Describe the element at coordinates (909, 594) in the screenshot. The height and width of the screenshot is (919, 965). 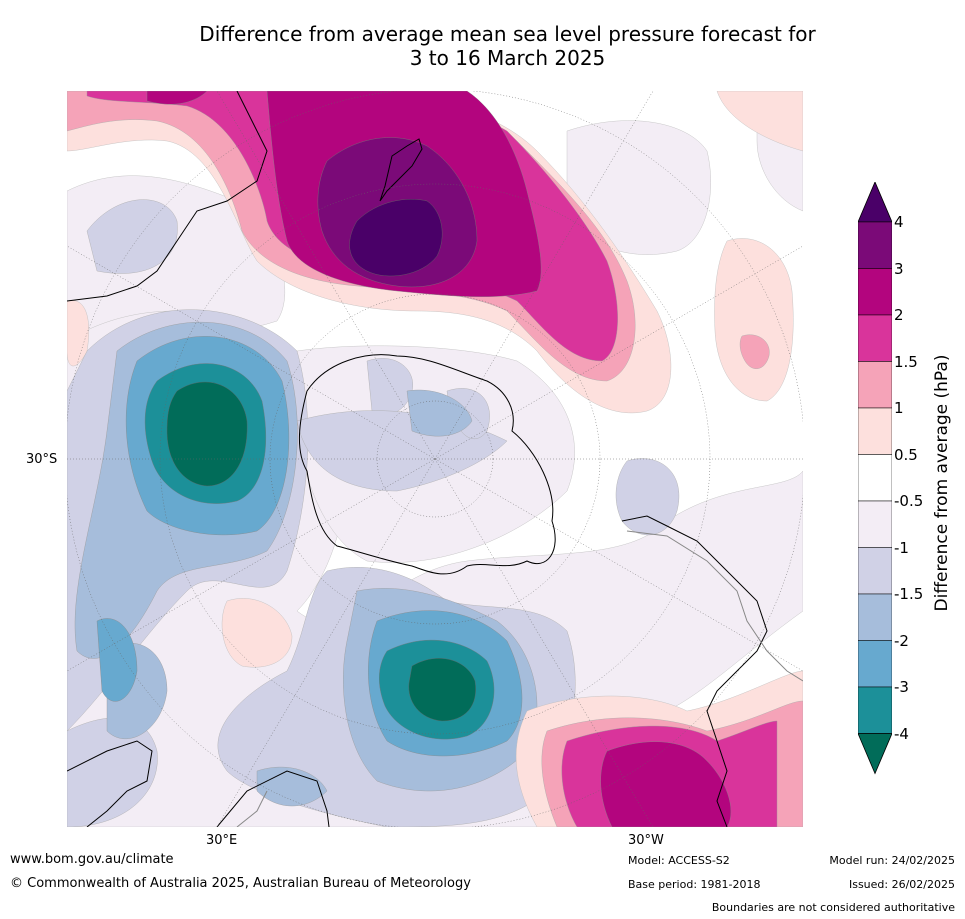
I see `colorbar-tick-label: -1.5` at that location.